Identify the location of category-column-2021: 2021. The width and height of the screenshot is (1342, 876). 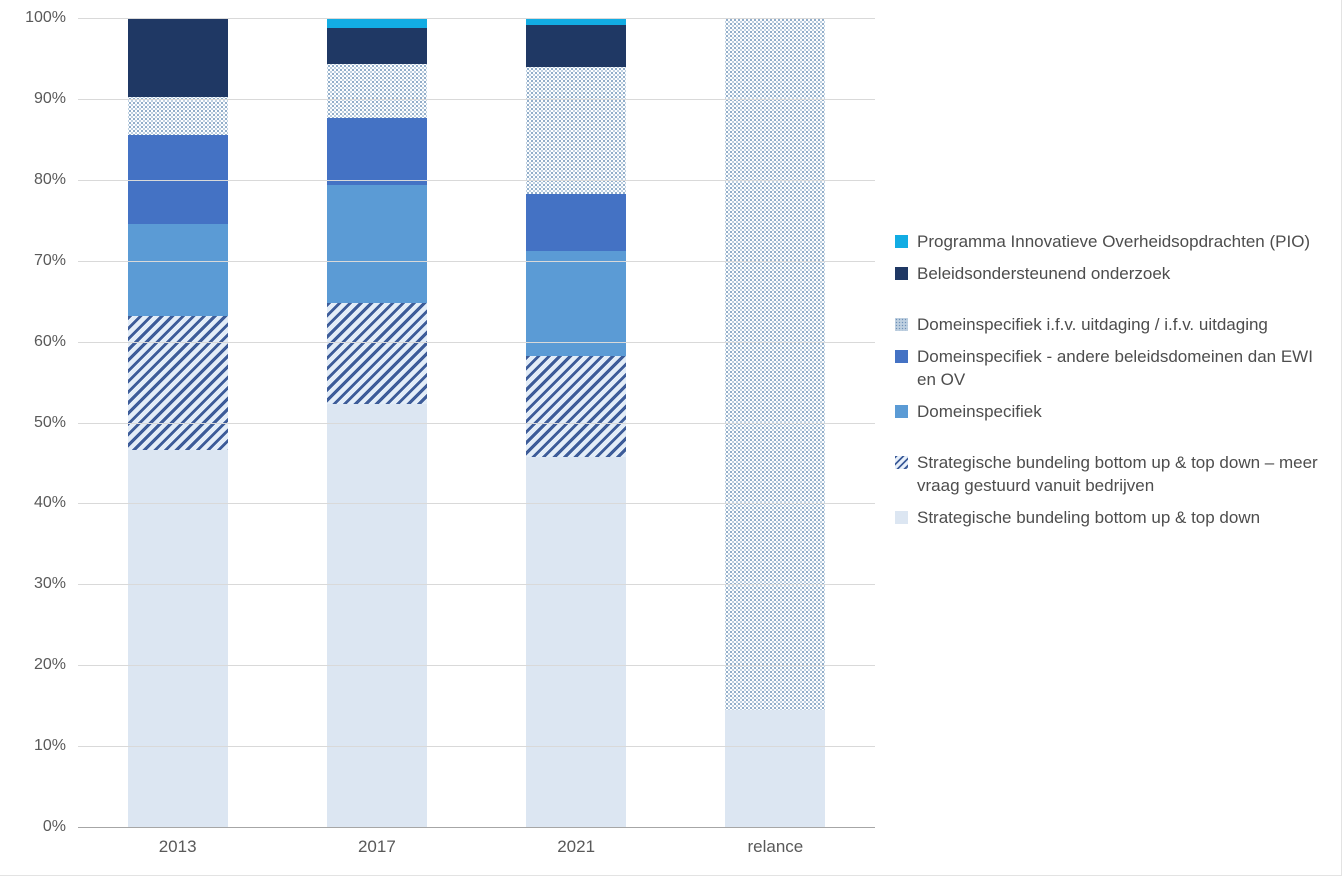
(576, 437).